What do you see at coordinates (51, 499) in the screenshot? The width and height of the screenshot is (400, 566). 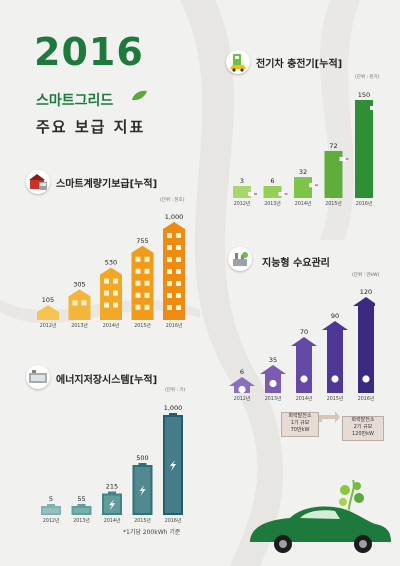 I see `energy-storage-value-label-0: 5` at bounding box center [51, 499].